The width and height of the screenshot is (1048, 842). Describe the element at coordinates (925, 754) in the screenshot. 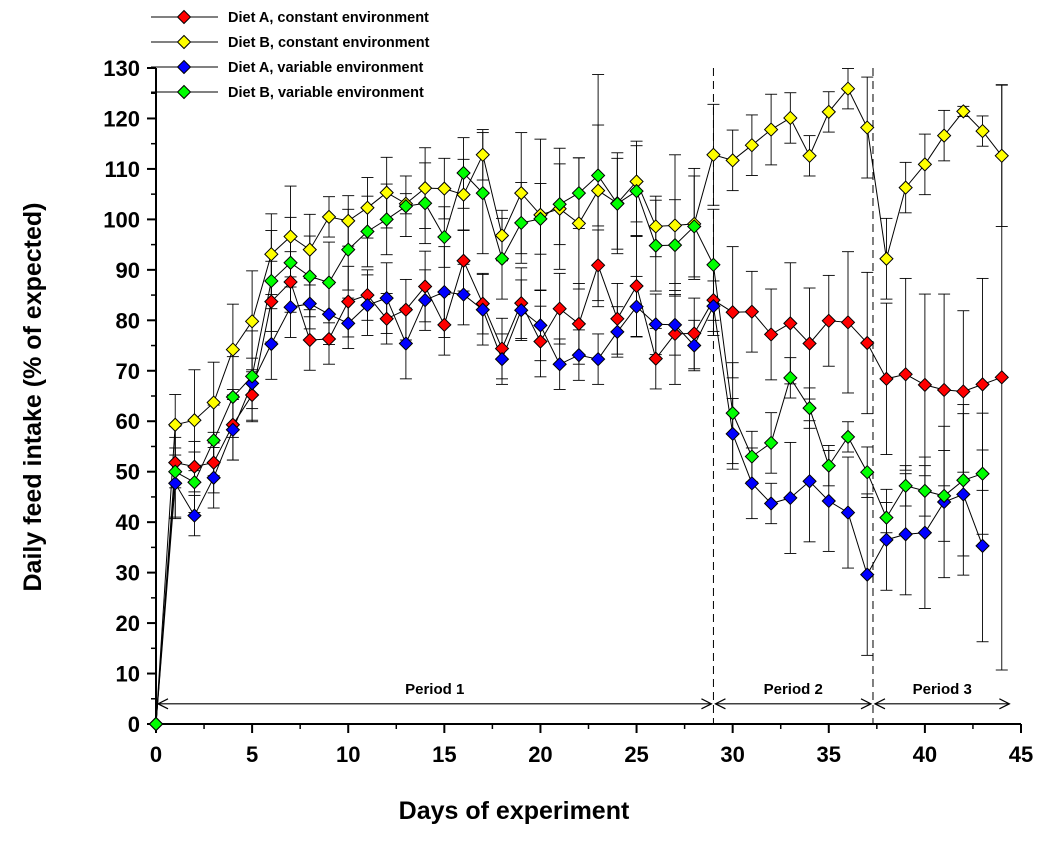

I see `x-tick-label: 40` at that location.